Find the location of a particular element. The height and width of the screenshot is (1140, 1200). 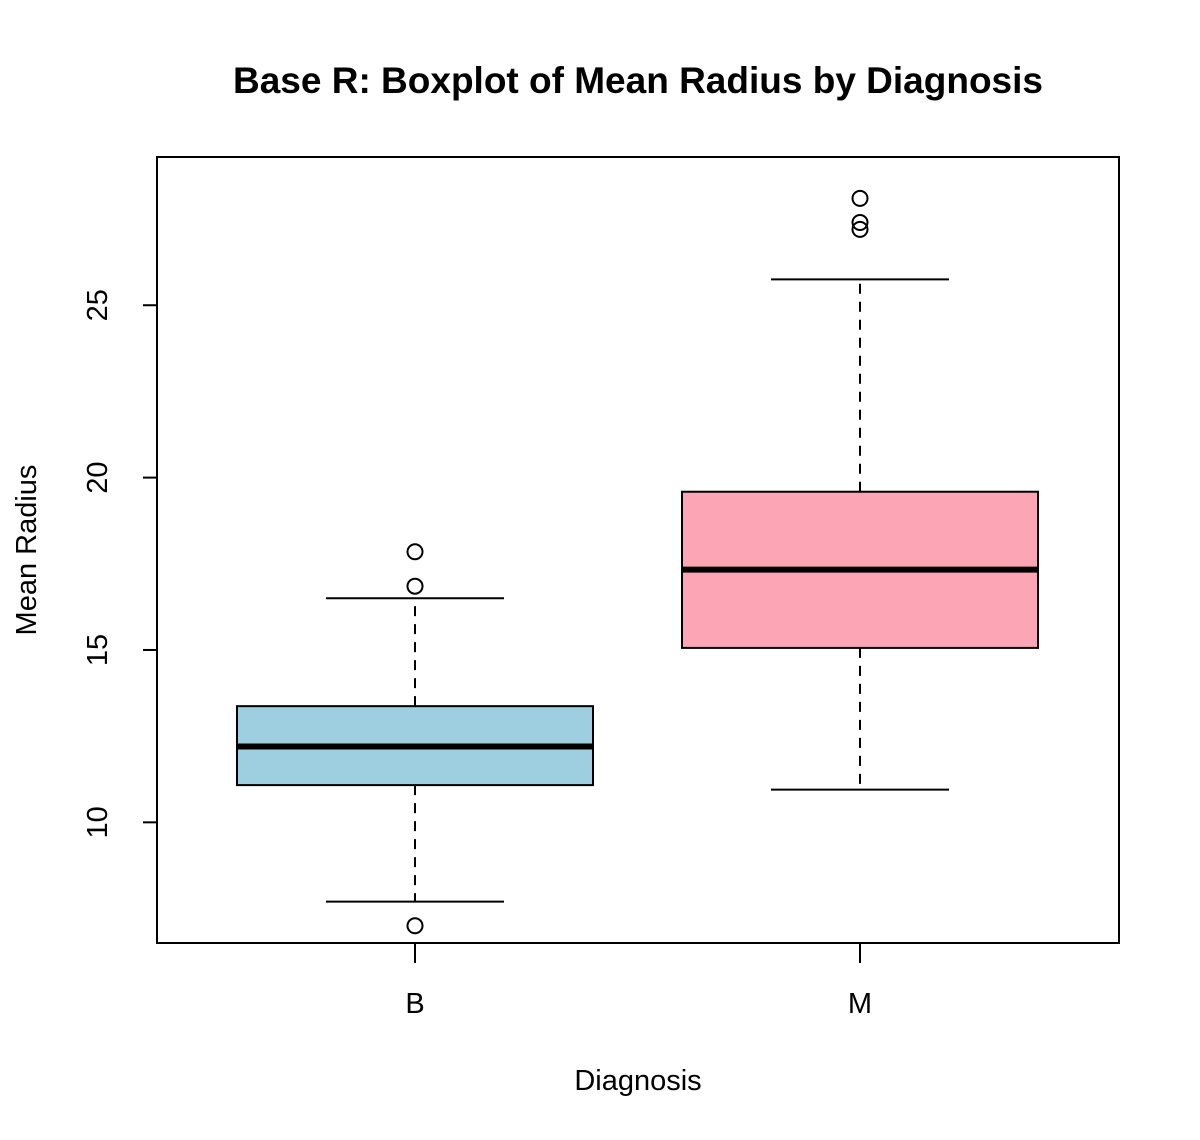

y-axis: 10 15 20 25 is located at coordinates (119, 563).